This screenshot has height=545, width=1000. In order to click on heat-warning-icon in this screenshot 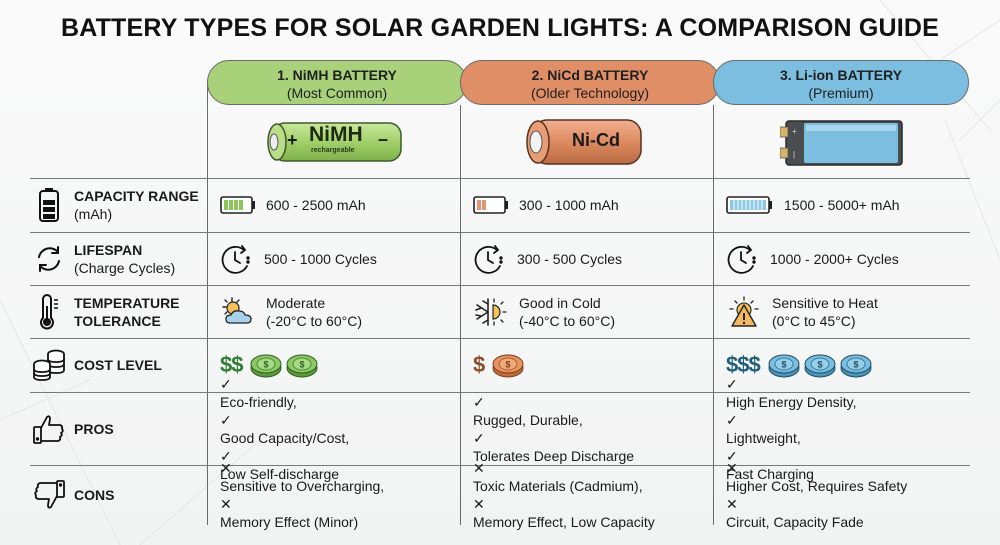, I will do `click(744, 311)`.